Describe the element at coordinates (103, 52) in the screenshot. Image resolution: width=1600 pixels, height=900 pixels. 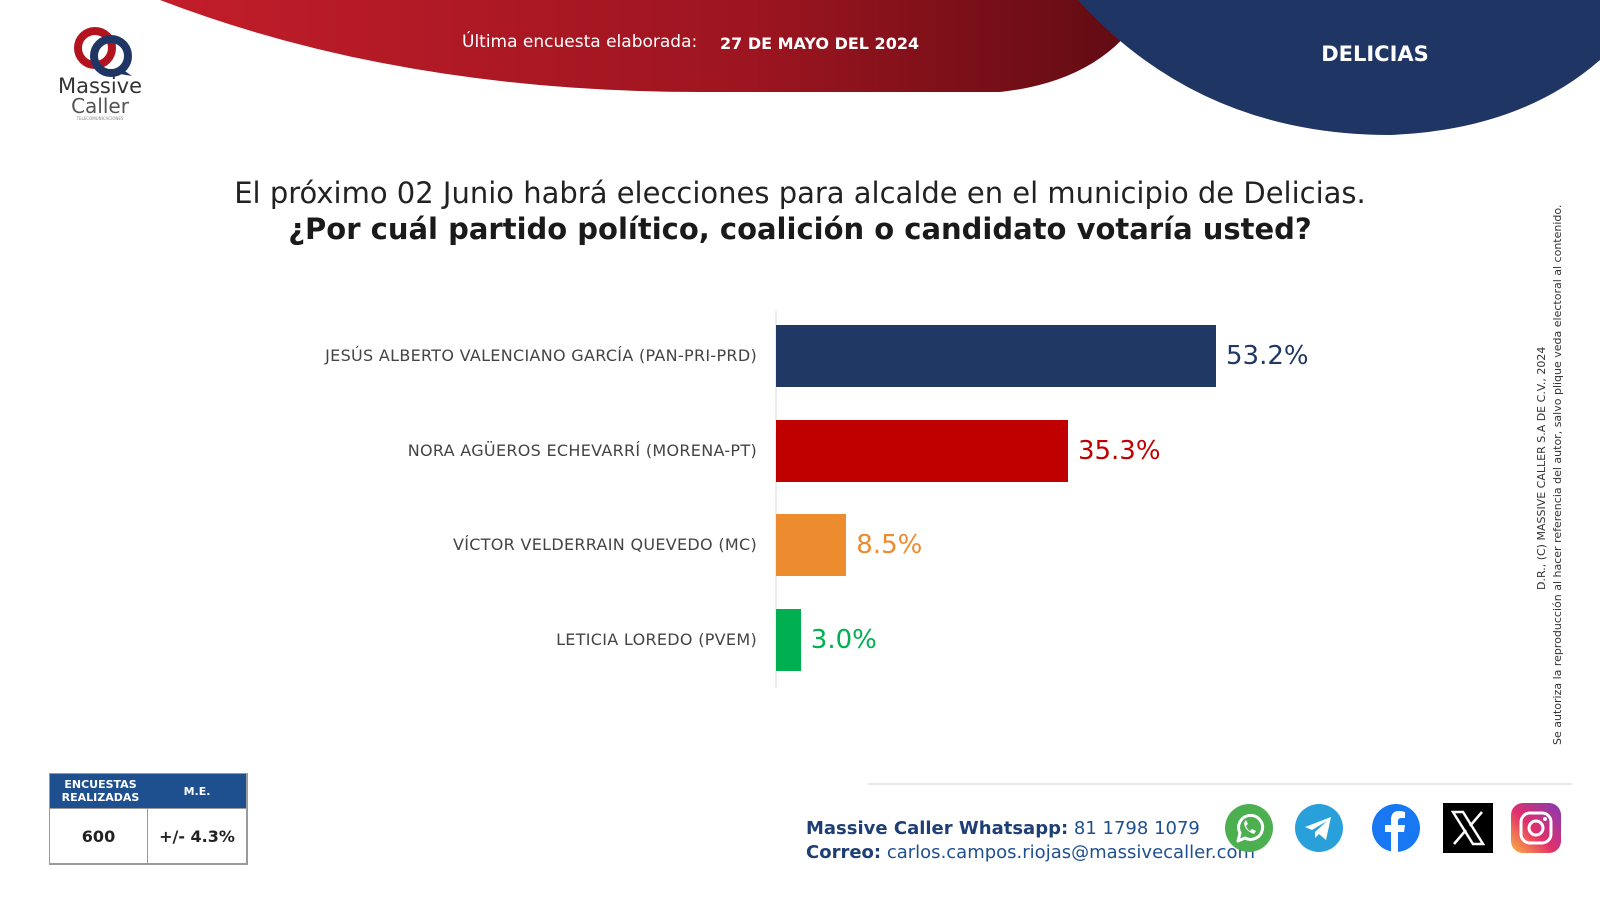
I see `logo-icon` at that location.